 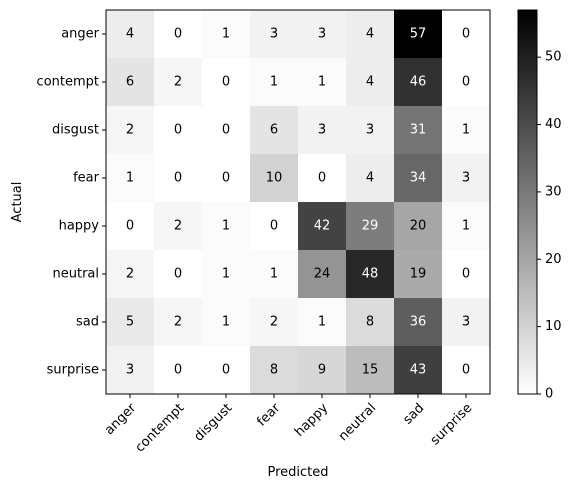 What do you see at coordinates (418, 226) in the screenshot?
I see `cell-value-label: 20` at bounding box center [418, 226].